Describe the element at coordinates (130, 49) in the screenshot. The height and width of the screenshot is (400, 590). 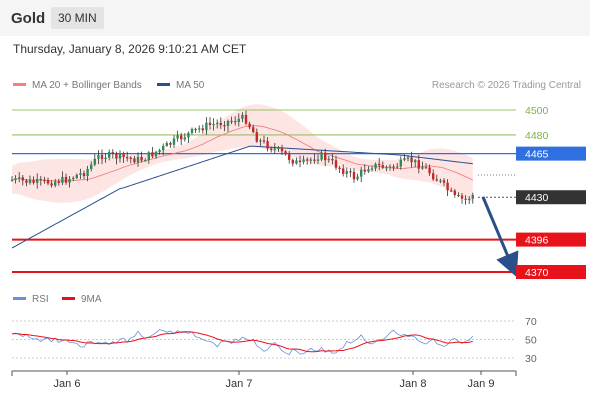
I see `analysis-datetime: Thursday, January 8, 2026 9:10:21 AM CET` at that location.